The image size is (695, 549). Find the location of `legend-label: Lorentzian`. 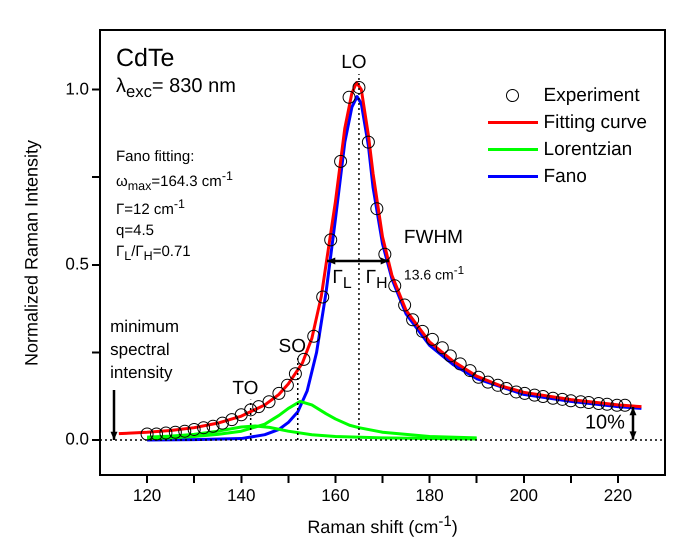

legend-label: Lorentzian is located at coordinates (588, 149).